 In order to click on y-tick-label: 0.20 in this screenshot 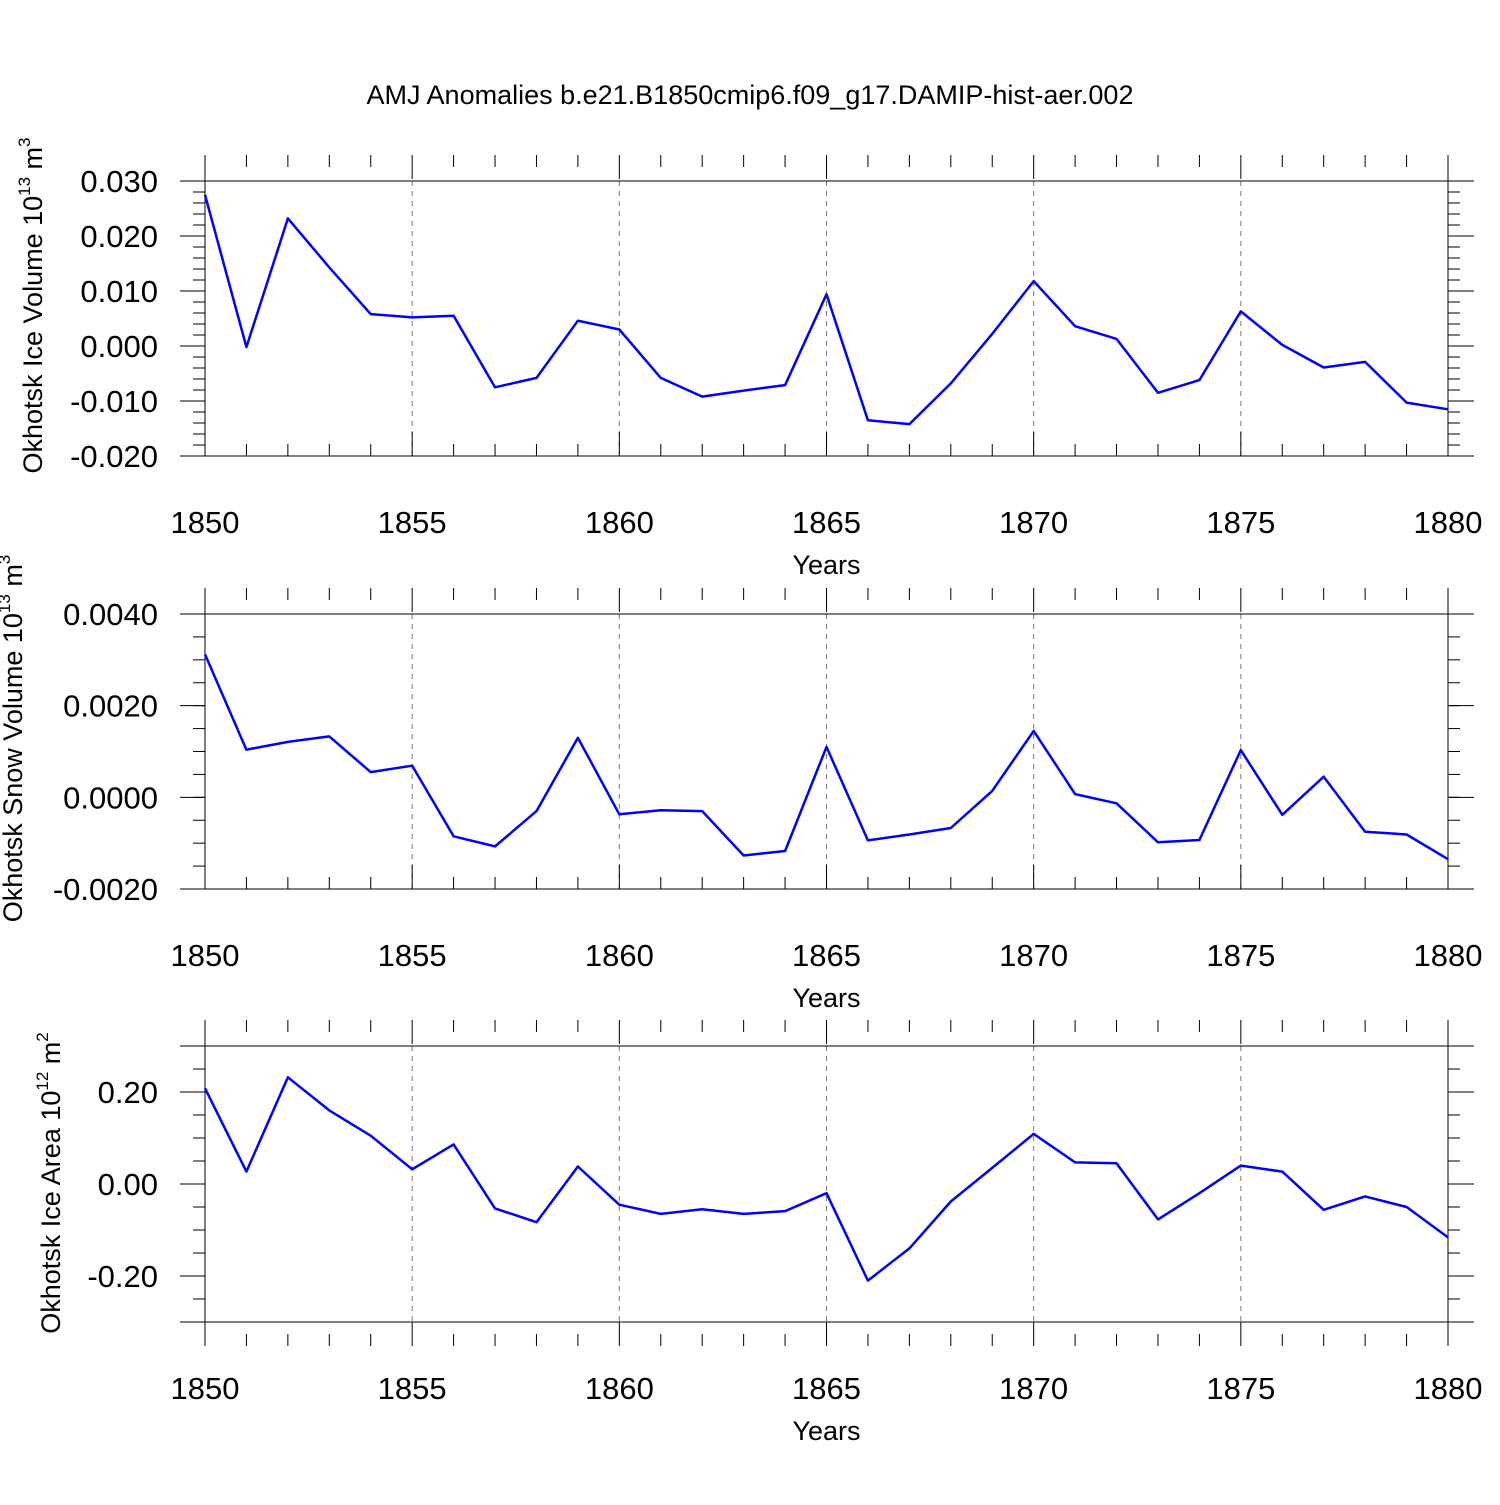, I will do `click(128, 1092)`.